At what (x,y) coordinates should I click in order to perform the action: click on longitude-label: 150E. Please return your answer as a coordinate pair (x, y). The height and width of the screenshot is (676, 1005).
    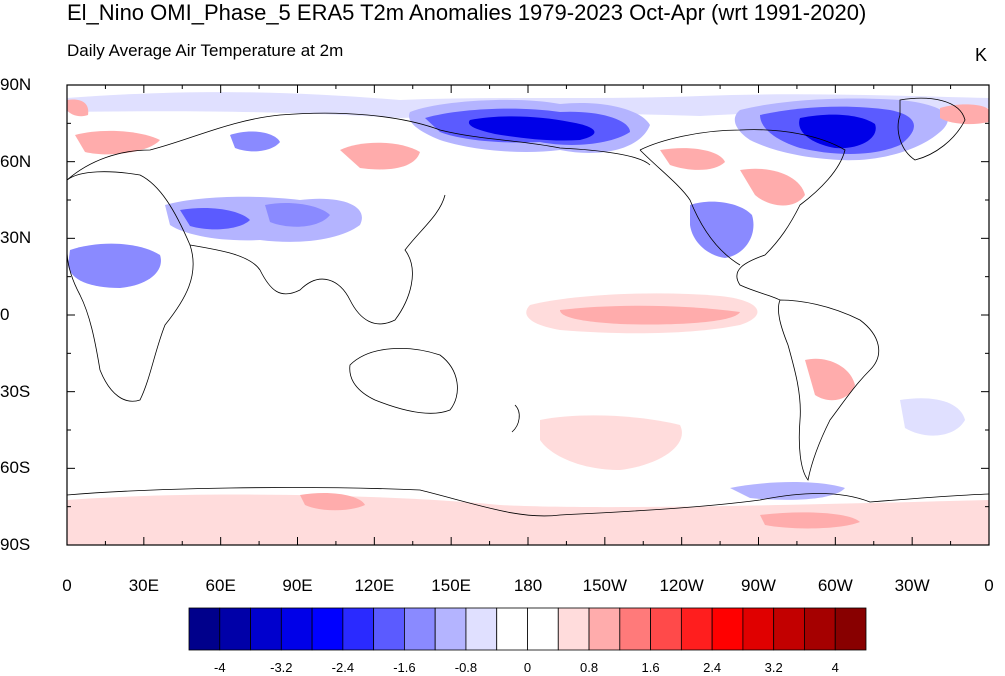
    Looking at the image, I should click on (451, 585).